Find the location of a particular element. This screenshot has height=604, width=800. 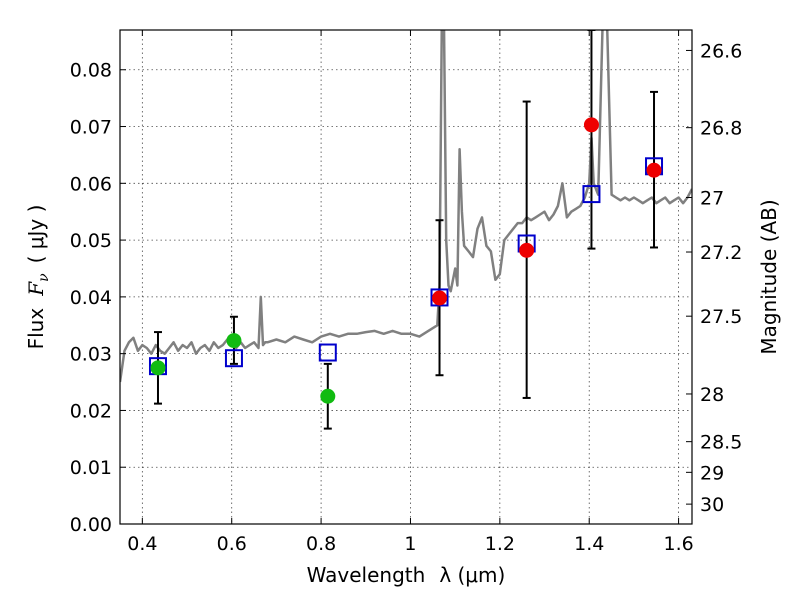

x-tick-label: 0.8 is located at coordinates (321, 544).